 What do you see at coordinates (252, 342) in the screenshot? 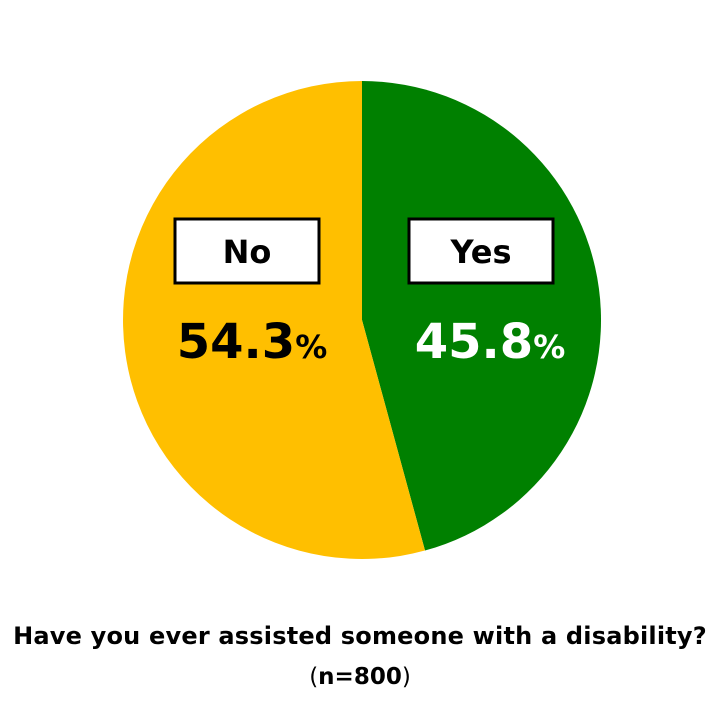
I see `value-label-no: 54.3%` at bounding box center [252, 342].